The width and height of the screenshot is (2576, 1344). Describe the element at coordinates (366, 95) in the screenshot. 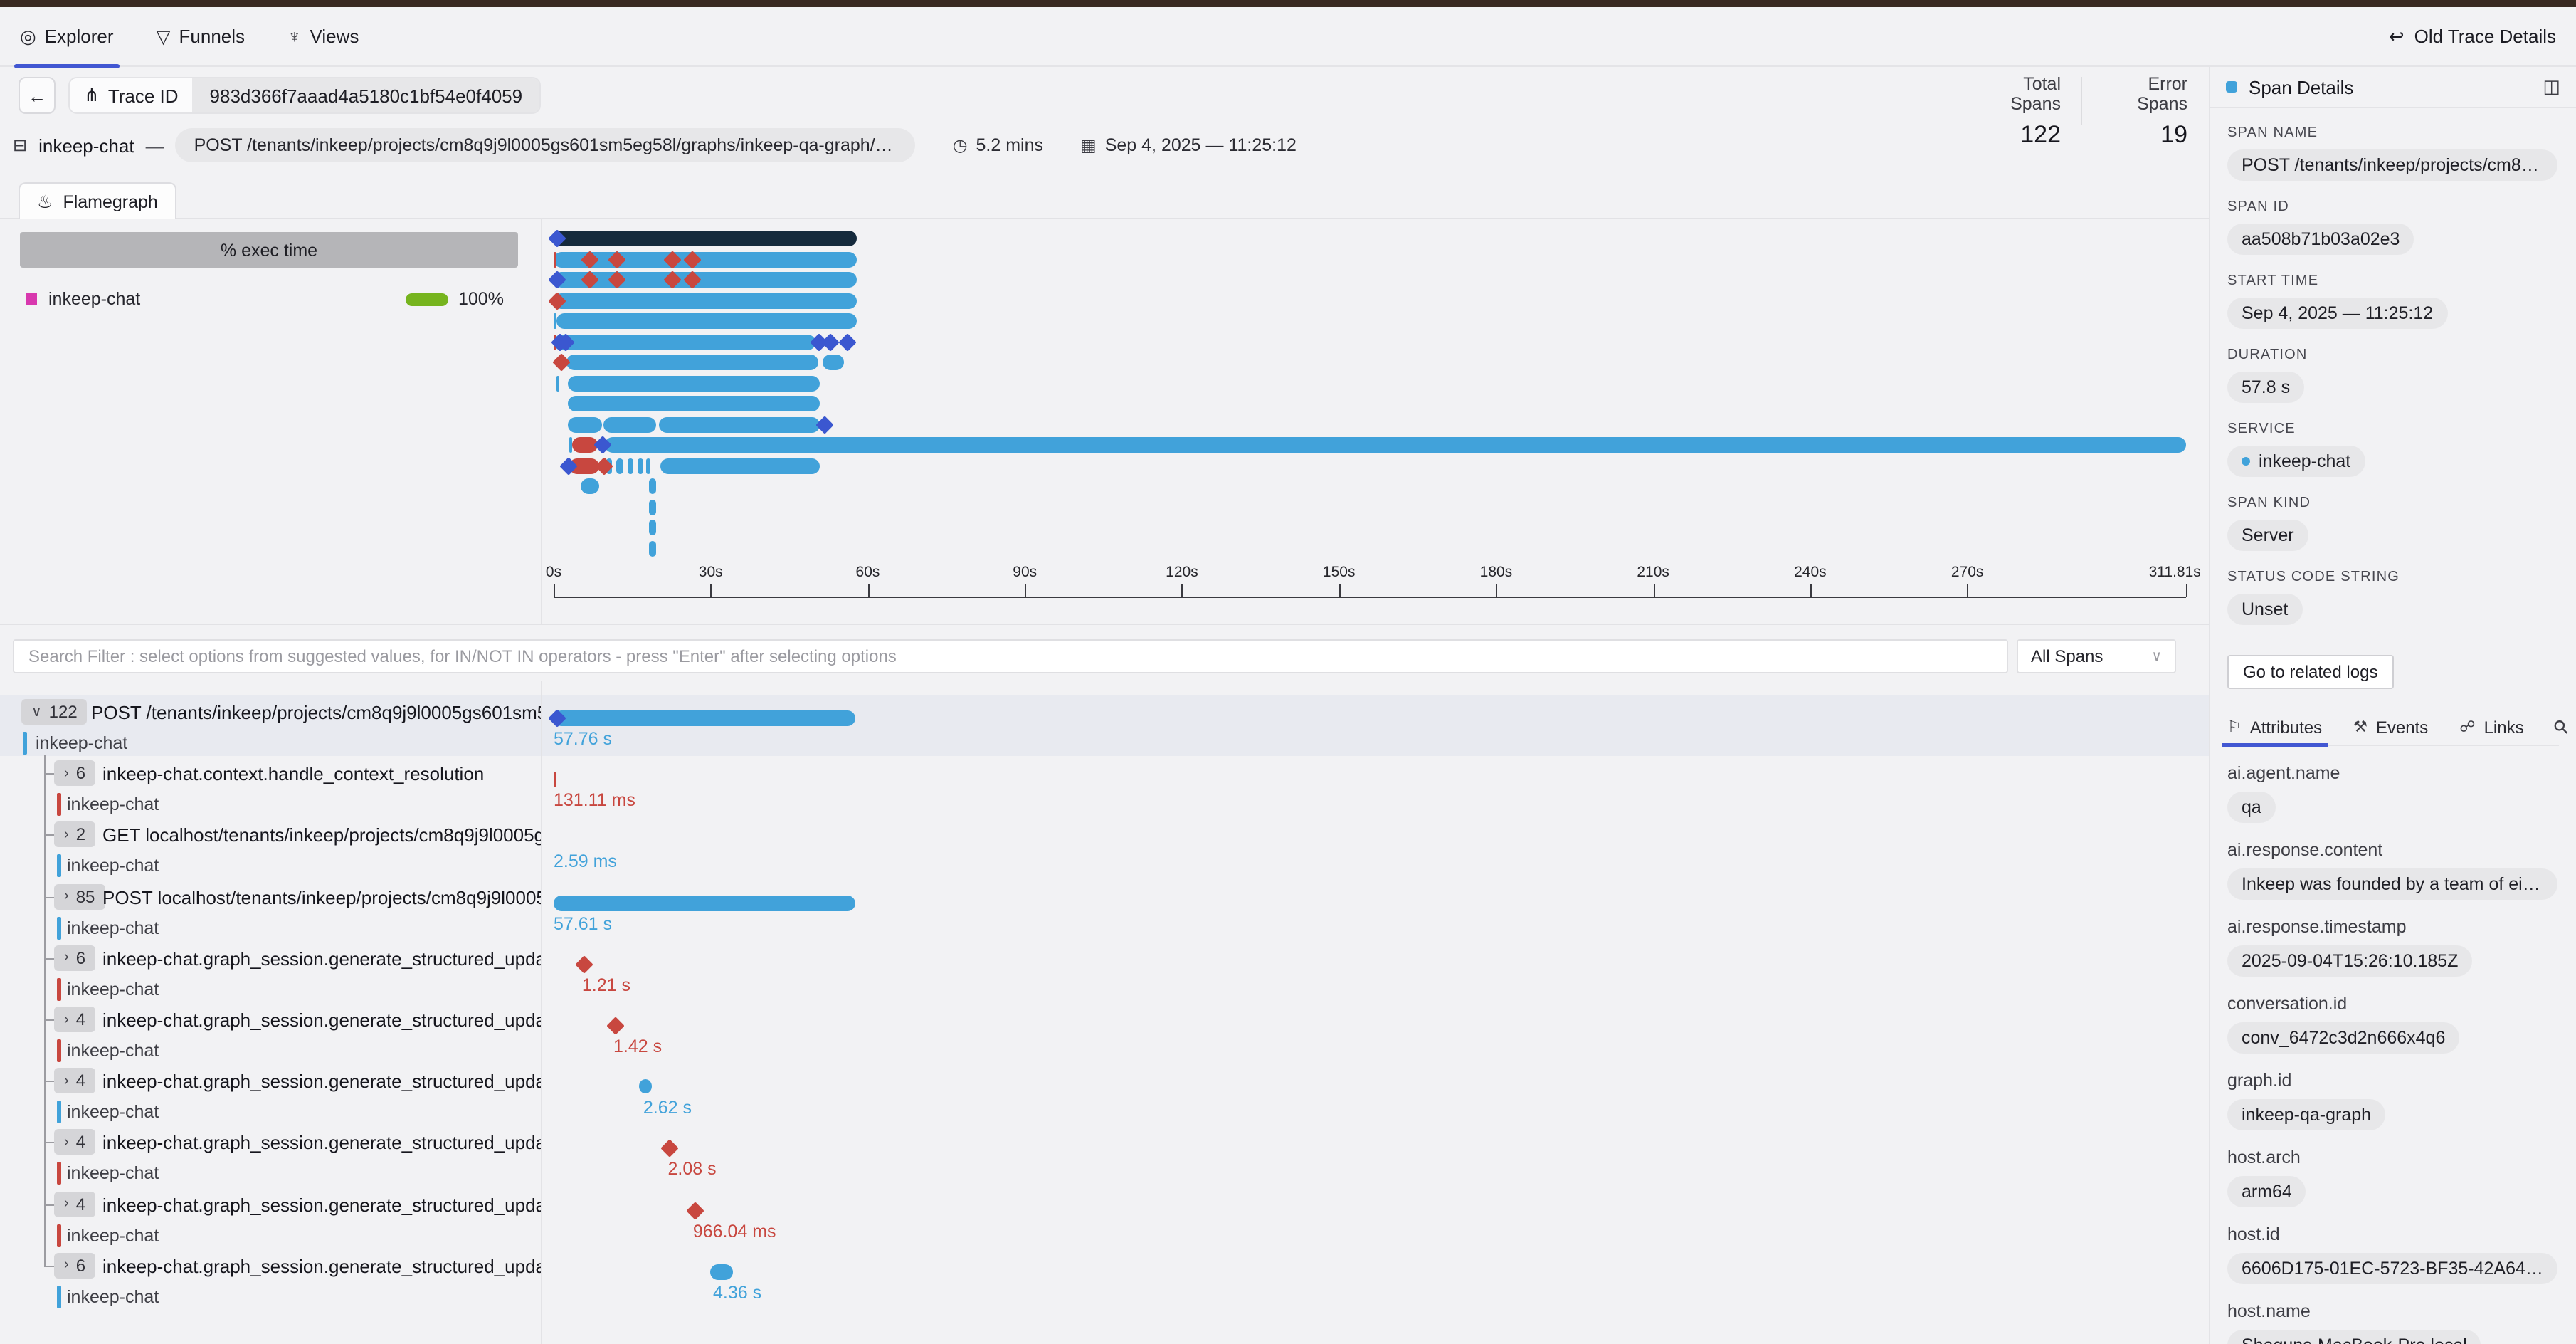

I see `trace-id-value: 983d366f7aaad4a5180c1bf54e0f4059` at that location.